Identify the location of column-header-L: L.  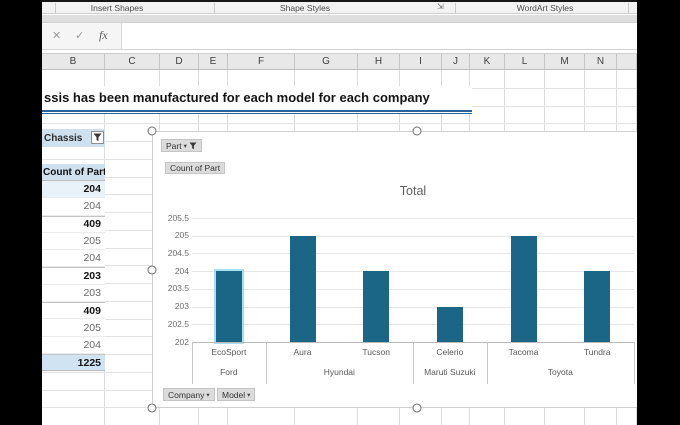
(525, 61).